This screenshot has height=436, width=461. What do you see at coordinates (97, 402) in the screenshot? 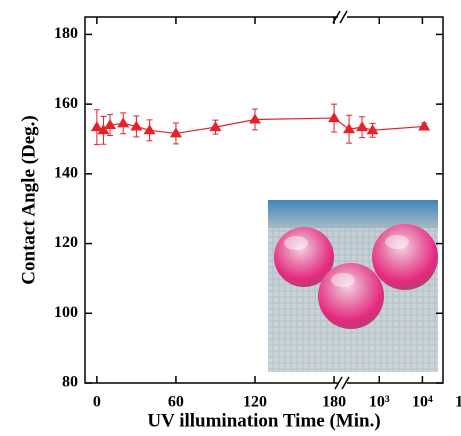
I see `x-tick-label: 0` at bounding box center [97, 402].